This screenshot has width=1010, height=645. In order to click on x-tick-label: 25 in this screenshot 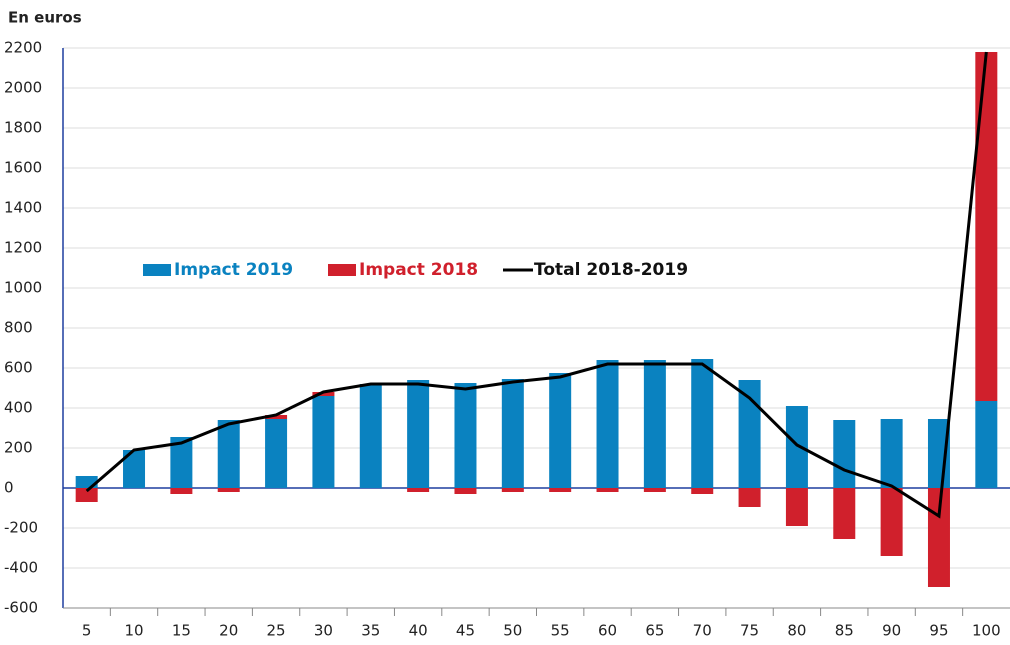, I will do `click(276, 631)`.